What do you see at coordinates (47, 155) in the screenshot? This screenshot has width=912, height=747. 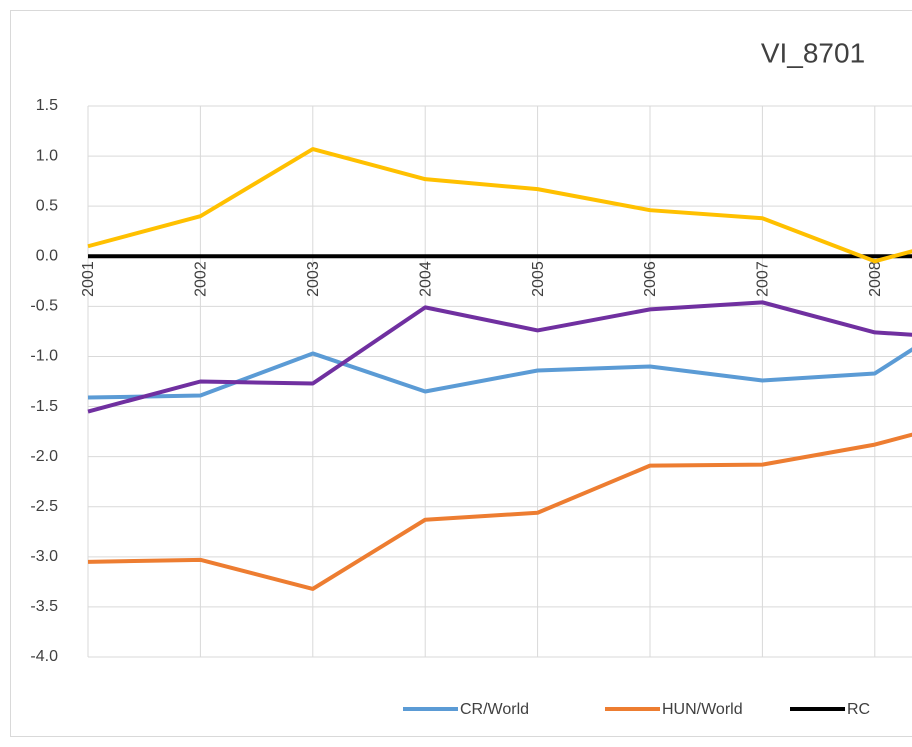 I see `y-tick-label: 1.0` at bounding box center [47, 155].